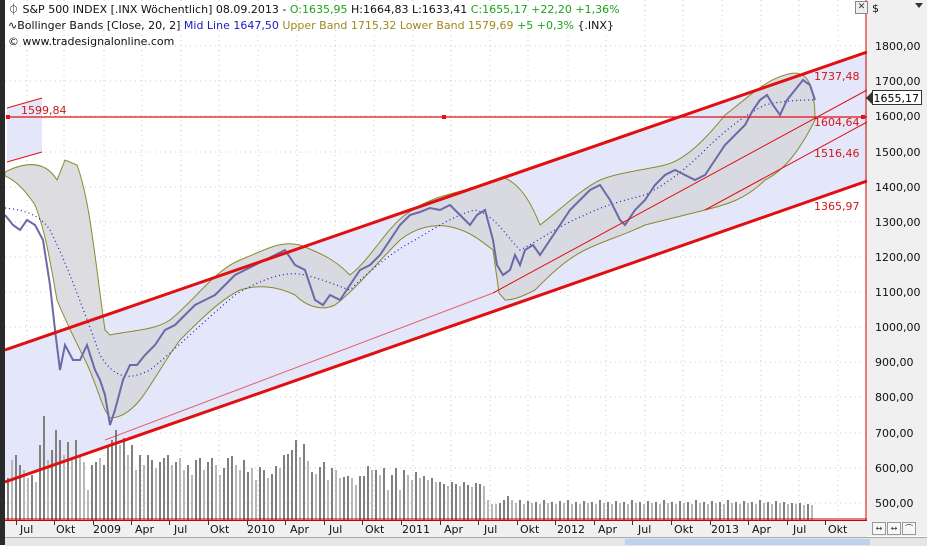 The width and height of the screenshot is (927, 546). Describe the element at coordinates (898, 327) in the screenshot. I see `y-label: 1000,00` at that location.